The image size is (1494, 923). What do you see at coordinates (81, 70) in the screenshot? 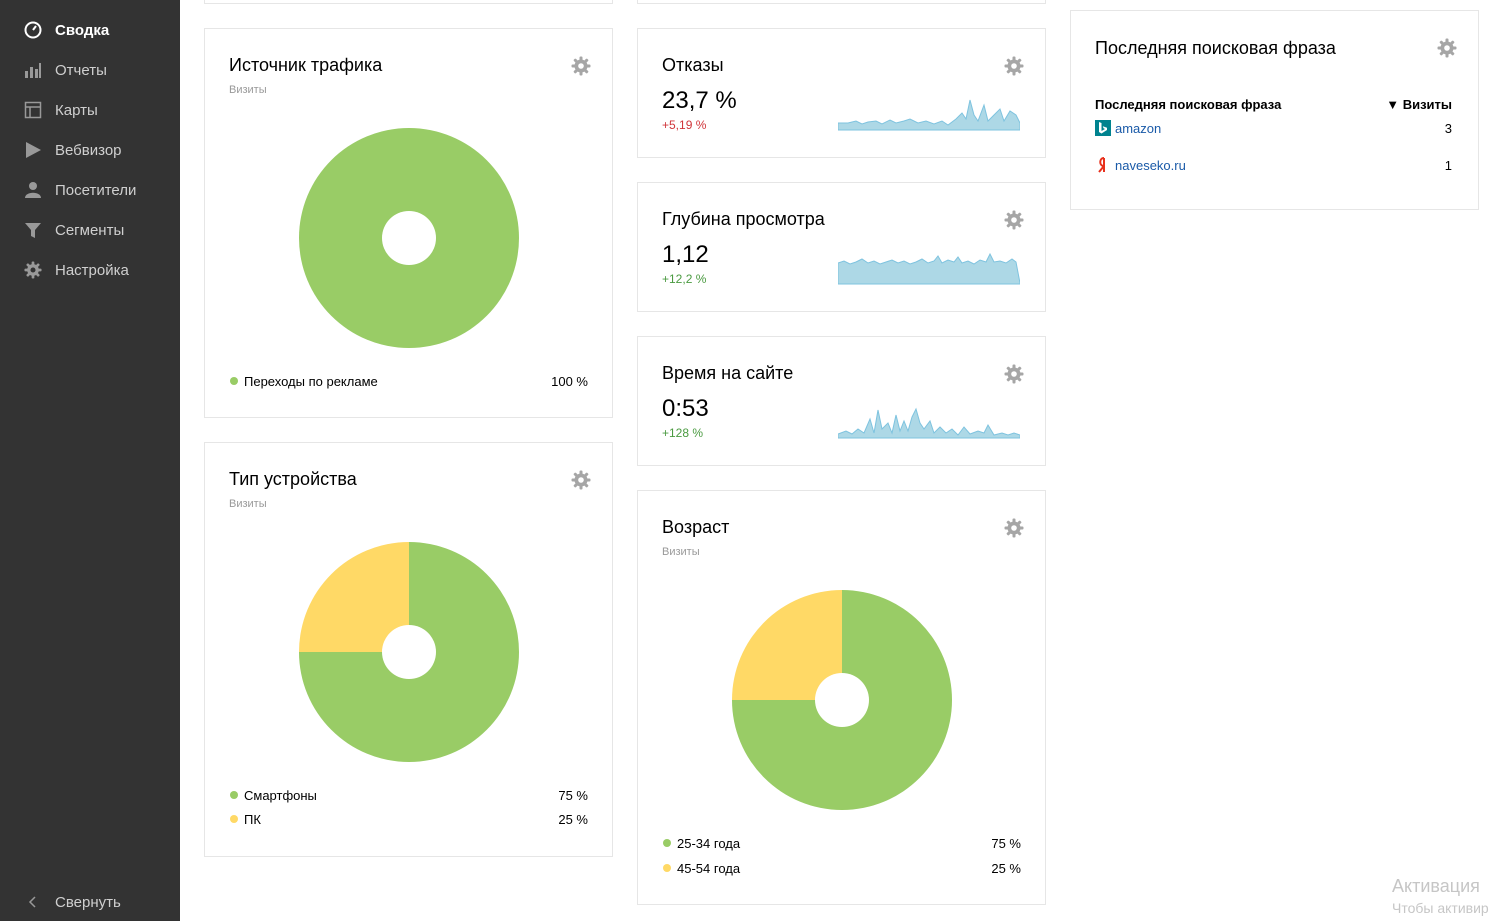
I see `sidebar-item-label: Отчеты` at bounding box center [81, 70].